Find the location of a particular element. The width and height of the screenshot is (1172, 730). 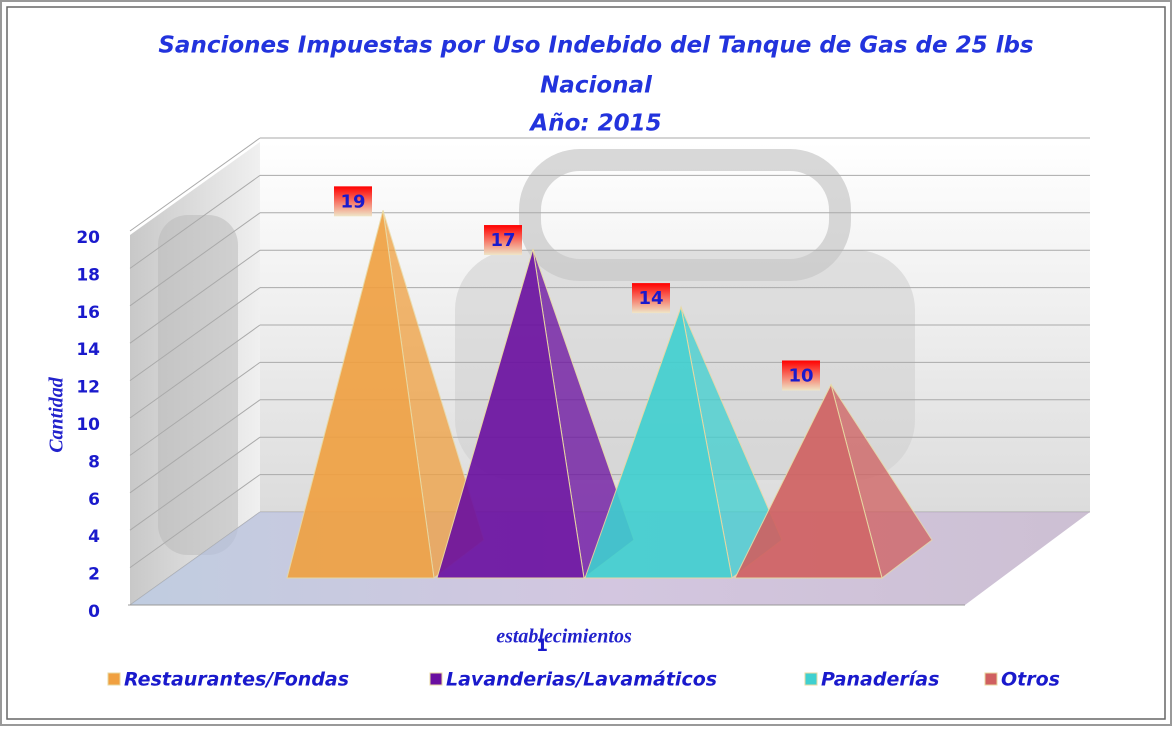

value-label: 19 is located at coordinates (352, 201).